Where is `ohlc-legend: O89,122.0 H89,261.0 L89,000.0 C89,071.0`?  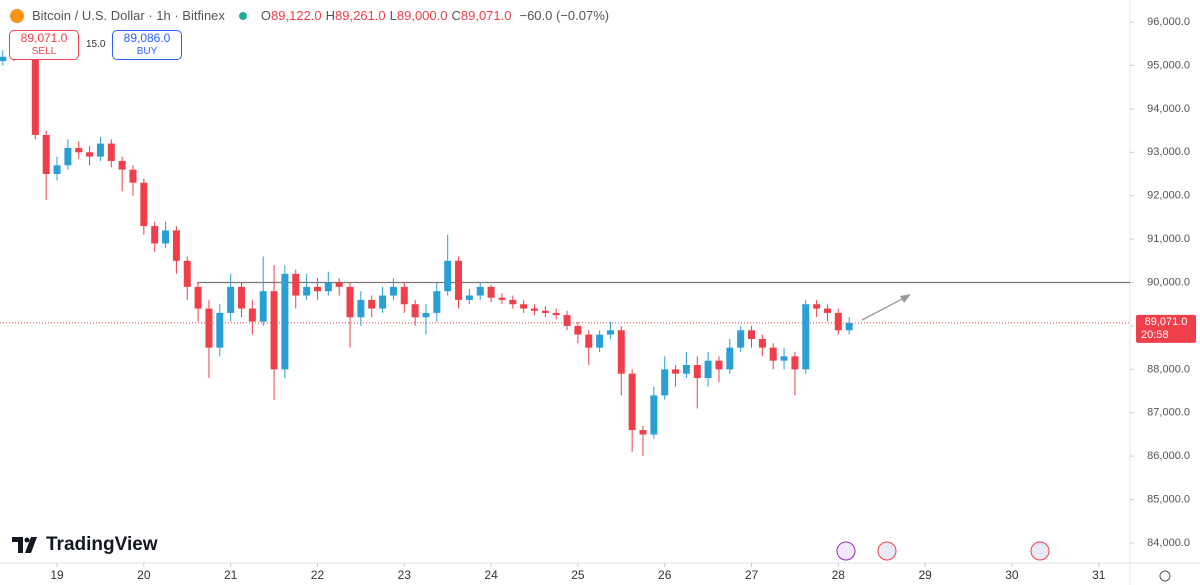 ohlc-legend: O89,122.0 H89,261.0 L89,000.0 C89,071.0 is located at coordinates (384, 15).